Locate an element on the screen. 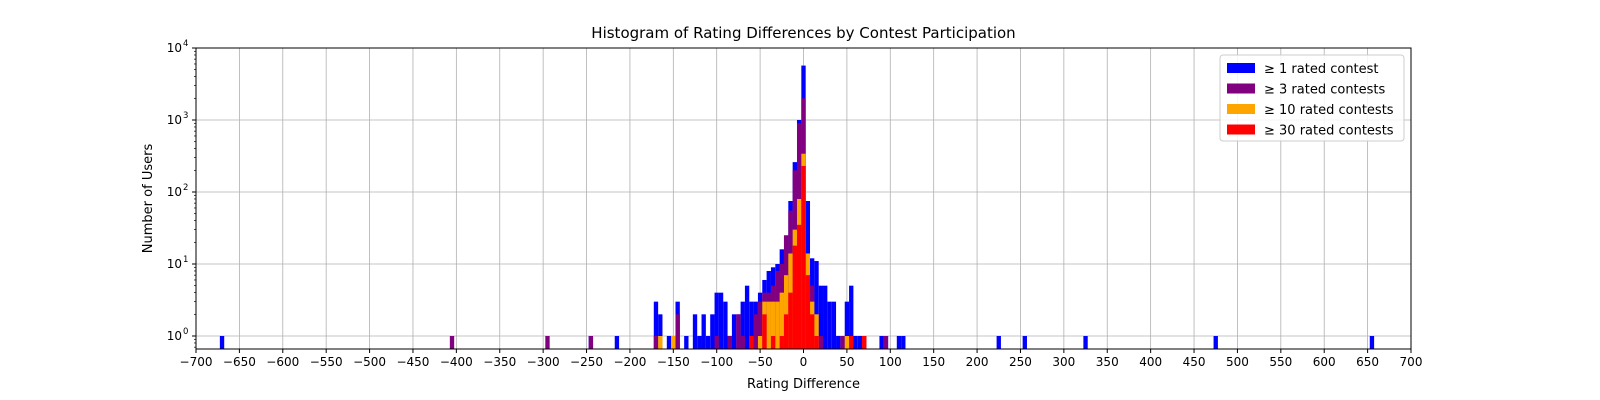  x-tick-label: 50 is located at coordinates (846, 362).